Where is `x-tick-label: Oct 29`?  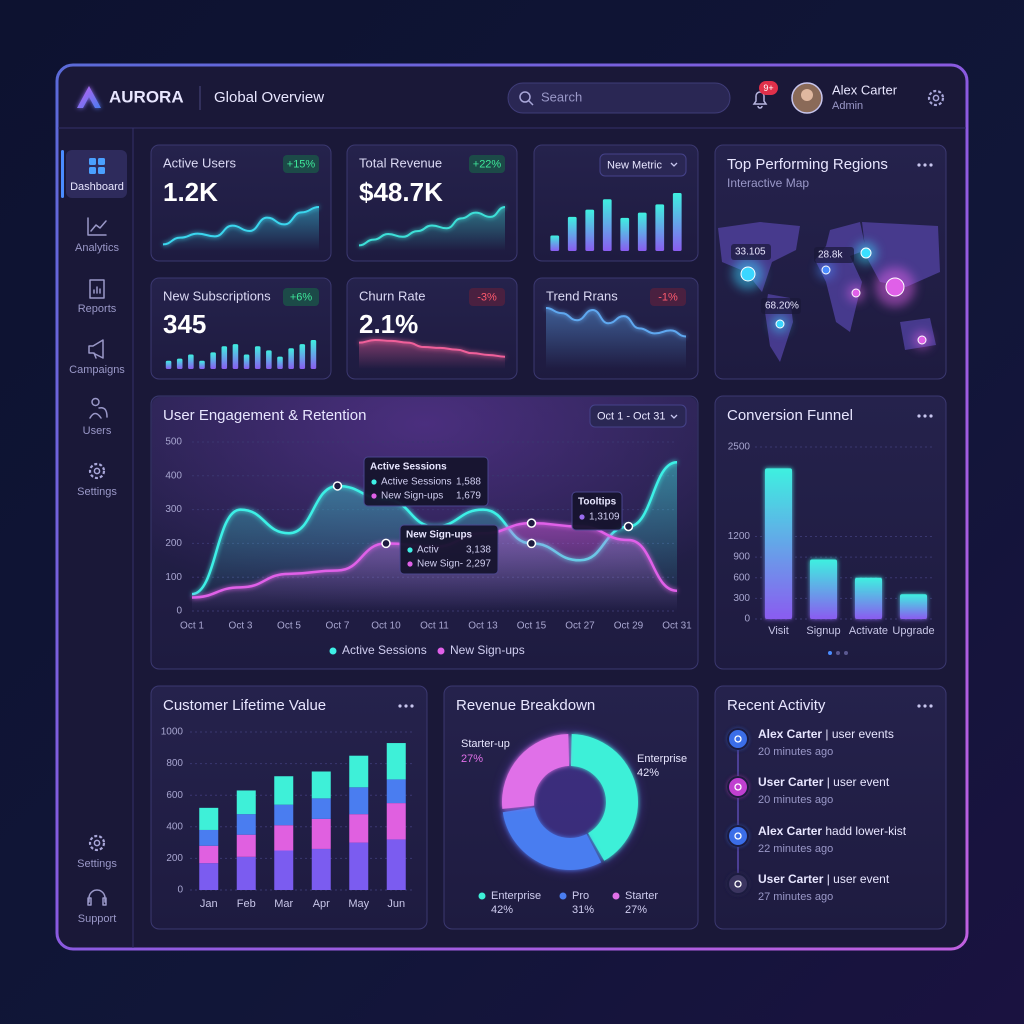
x-tick-label: Oct 29 is located at coordinates (629, 626).